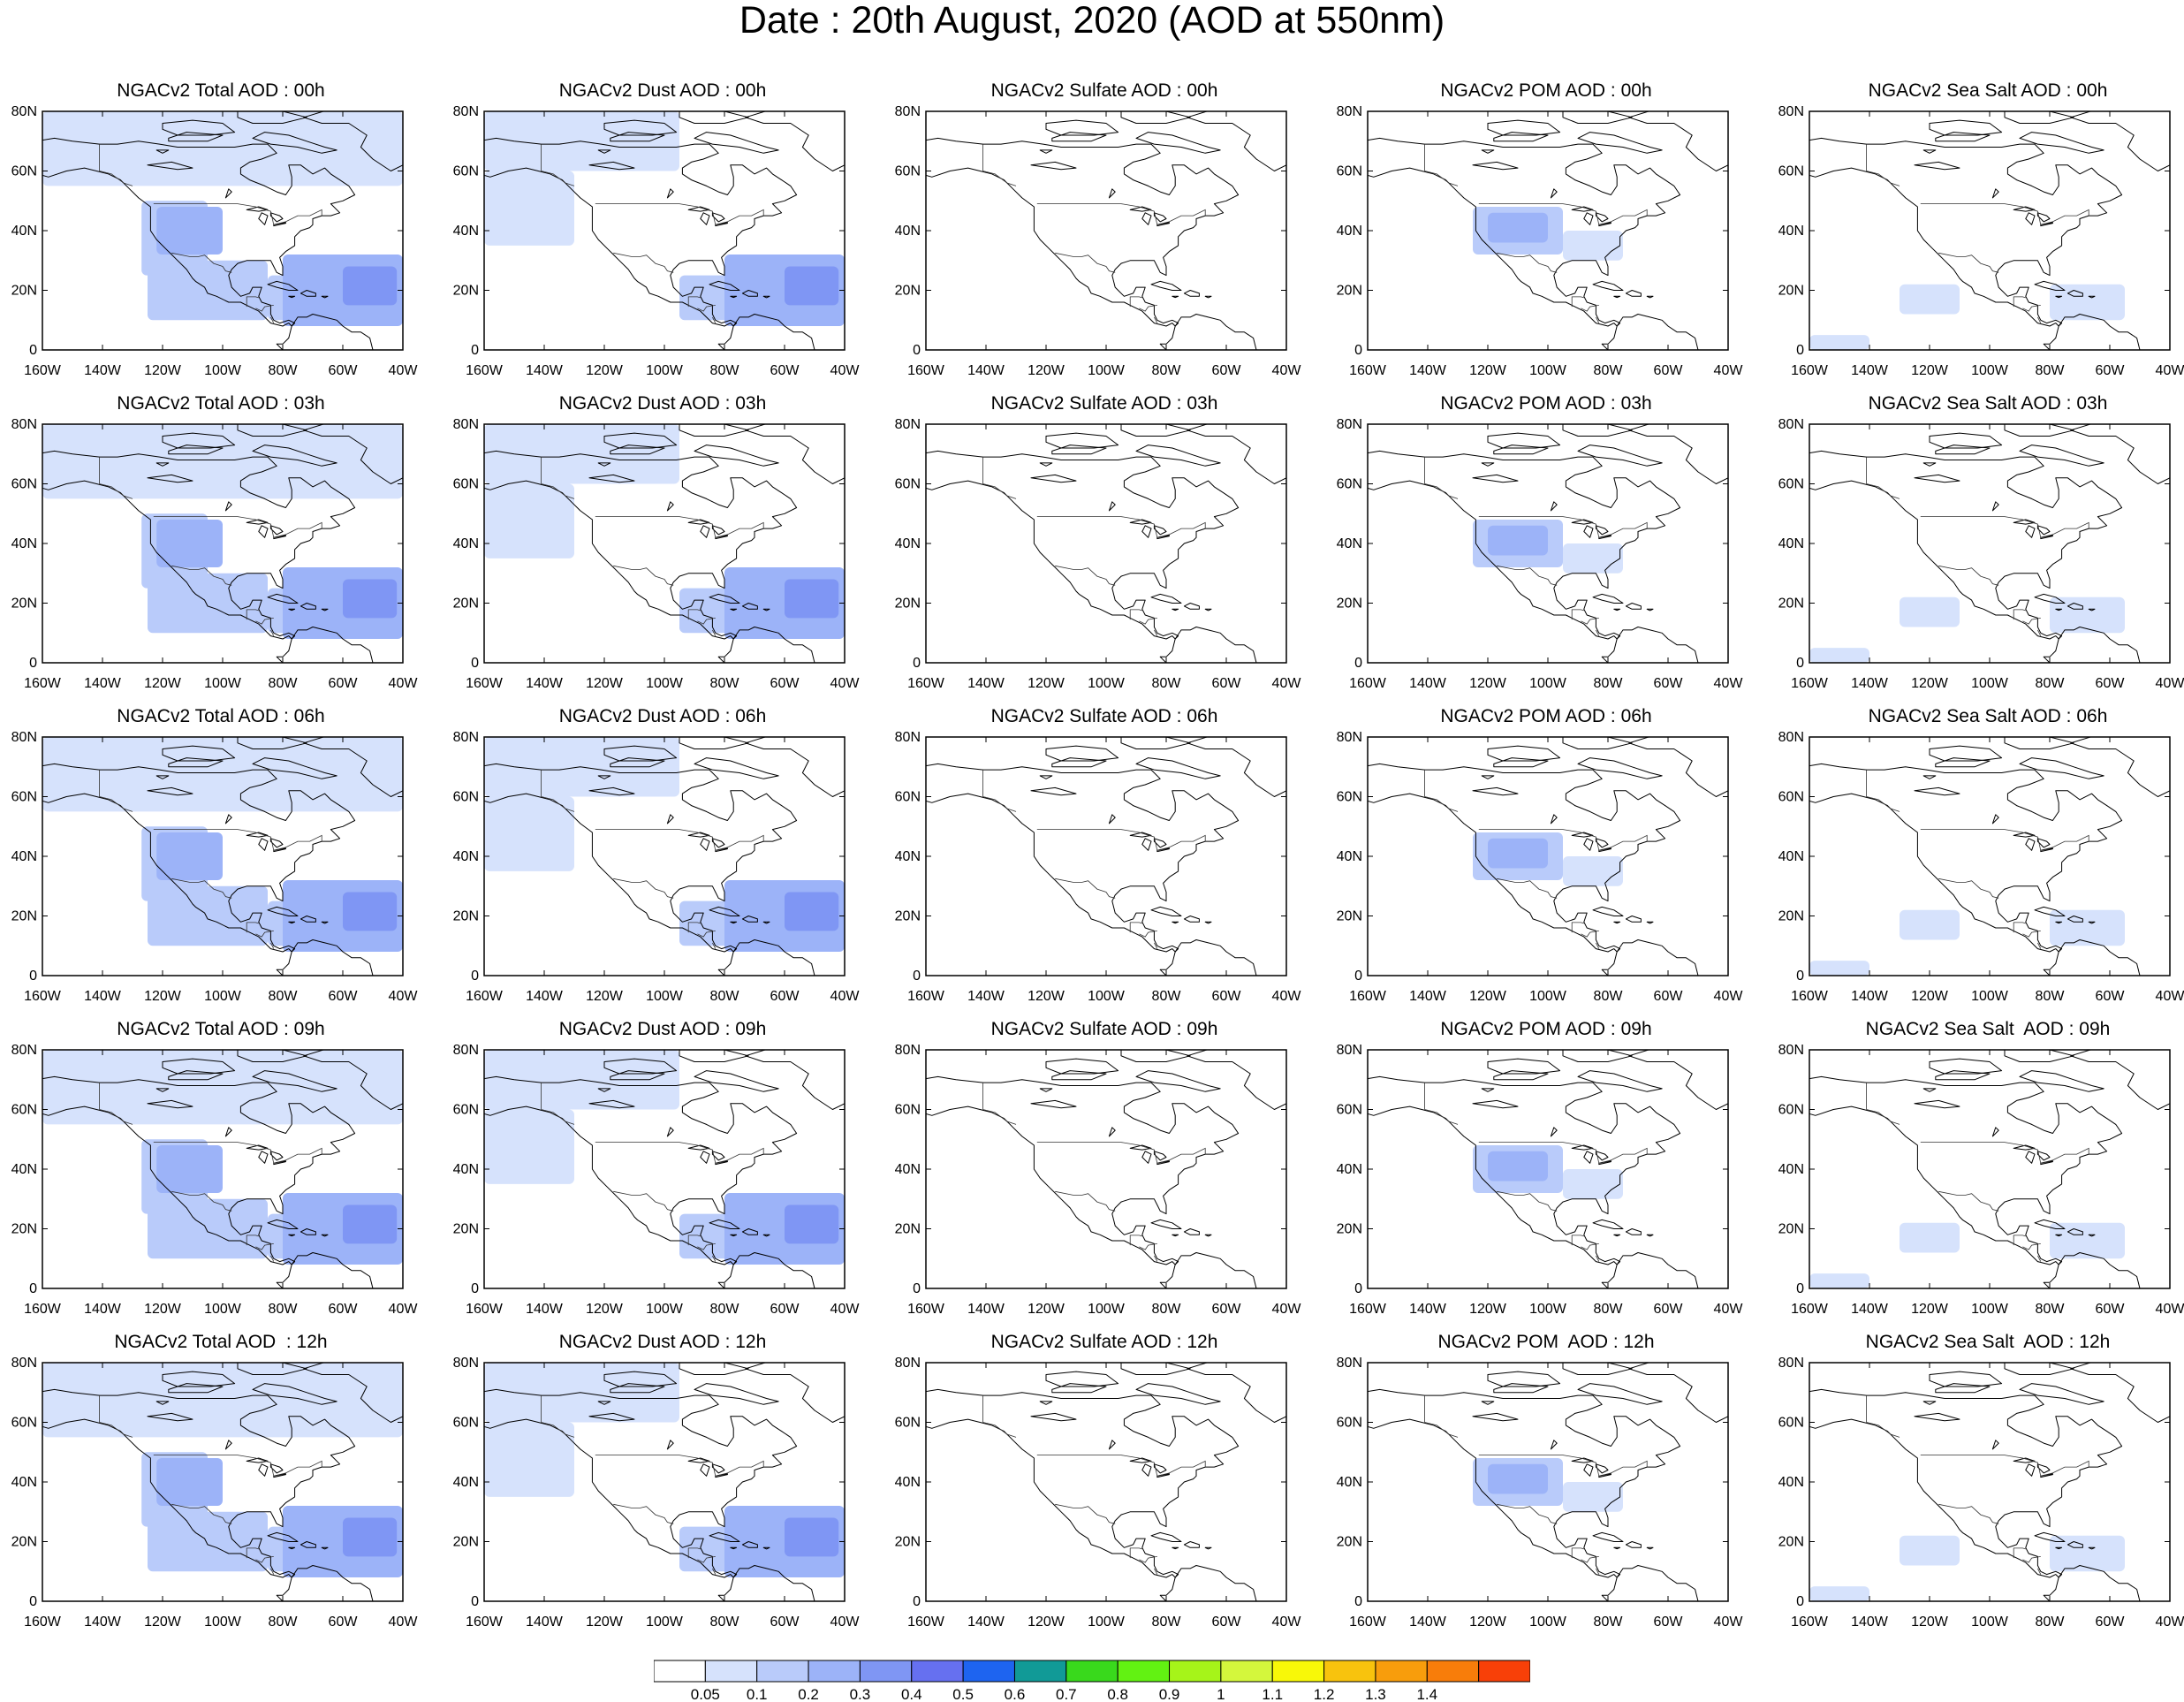 The height and width of the screenshot is (1702, 2184). I want to click on aod-field-equatorial-pacific, so click(1839, 1280).